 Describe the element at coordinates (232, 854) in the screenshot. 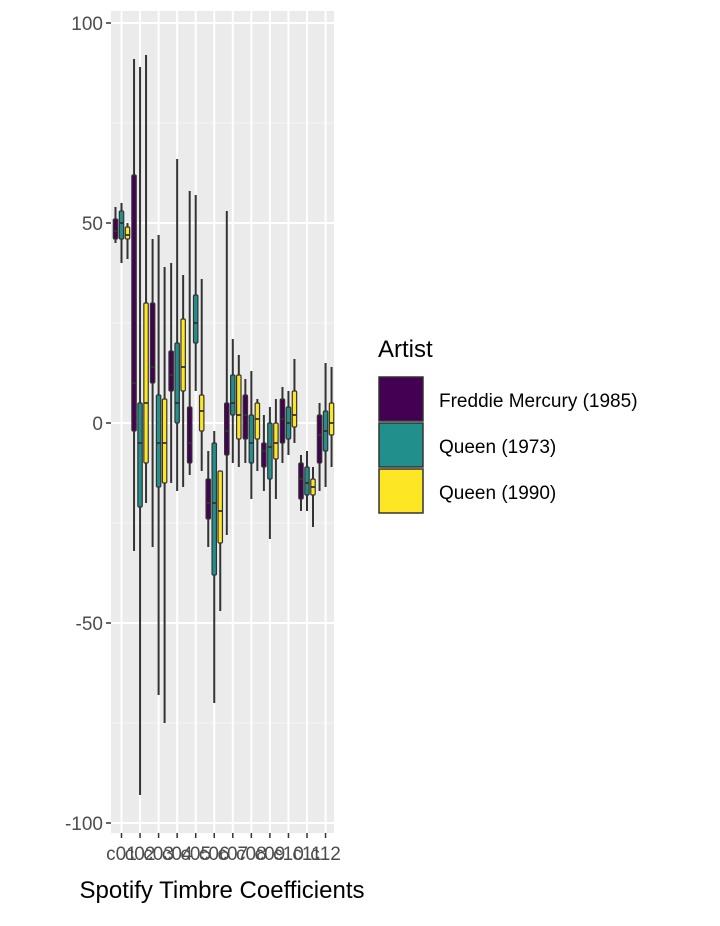

I see `x-tick-label: c07` at that location.